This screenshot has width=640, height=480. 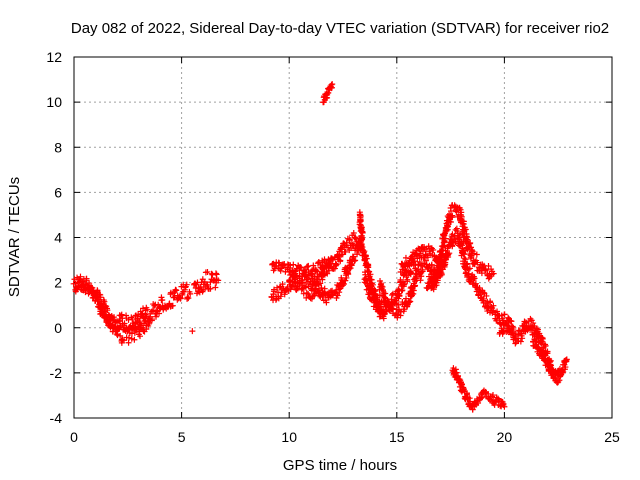 I want to click on x-axis-title: GPS time / hours, so click(x=340, y=465).